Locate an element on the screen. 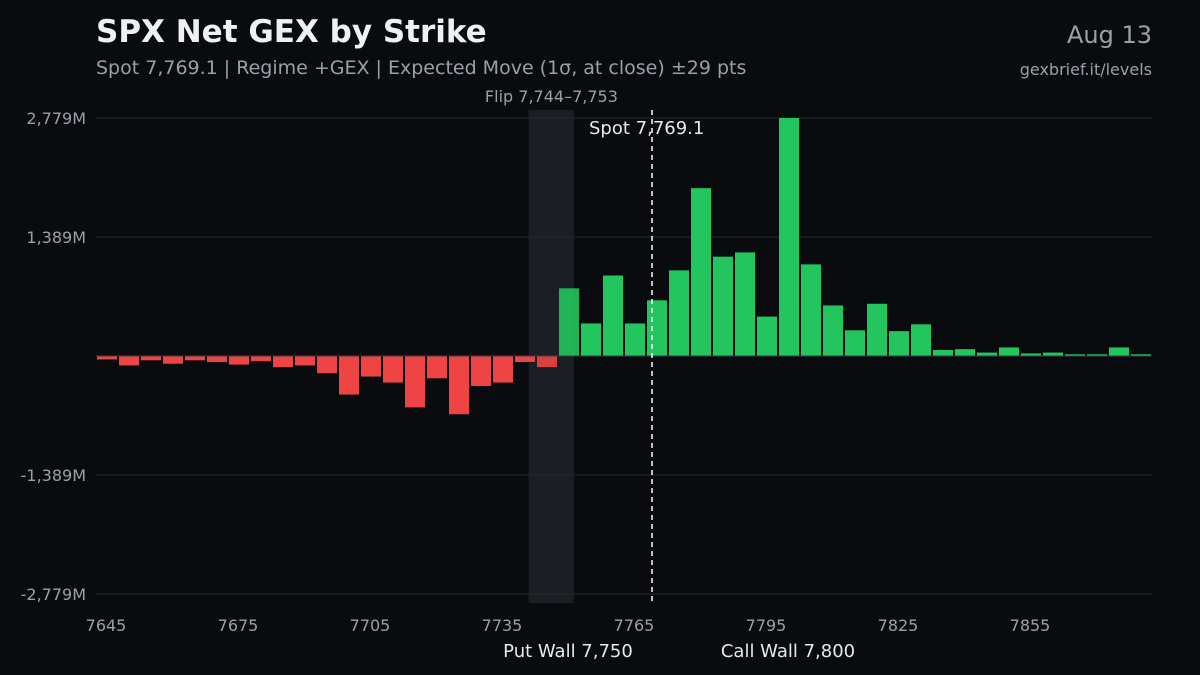 The width and height of the screenshot is (1200, 675). wall-label: Call Wall 7,800 is located at coordinates (788, 651).